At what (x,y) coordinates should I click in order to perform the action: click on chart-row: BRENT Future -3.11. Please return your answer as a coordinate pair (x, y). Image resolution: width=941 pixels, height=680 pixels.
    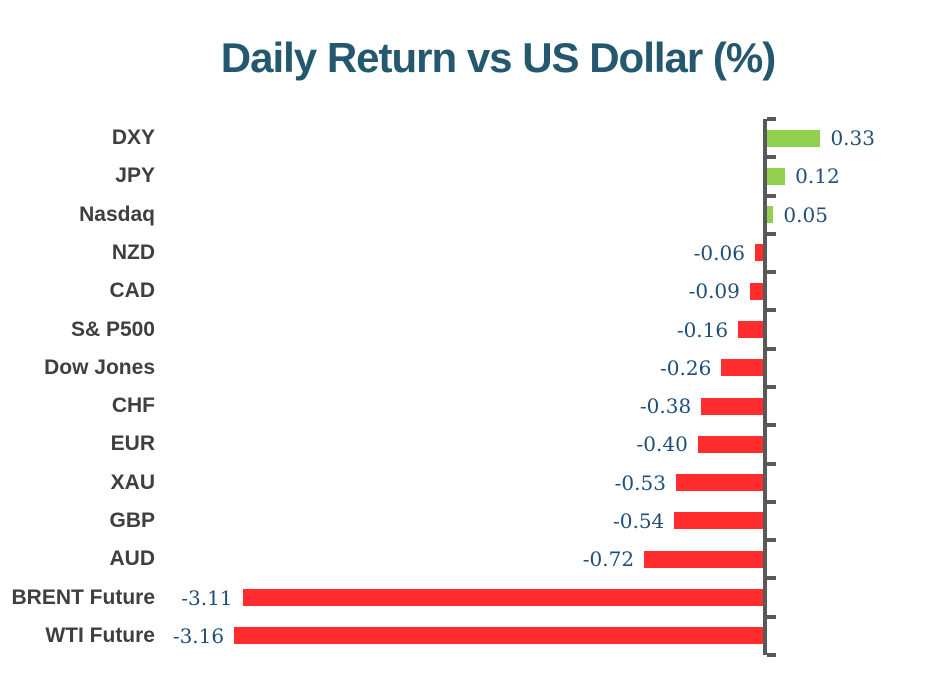
    Looking at the image, I should click on (470, 597).